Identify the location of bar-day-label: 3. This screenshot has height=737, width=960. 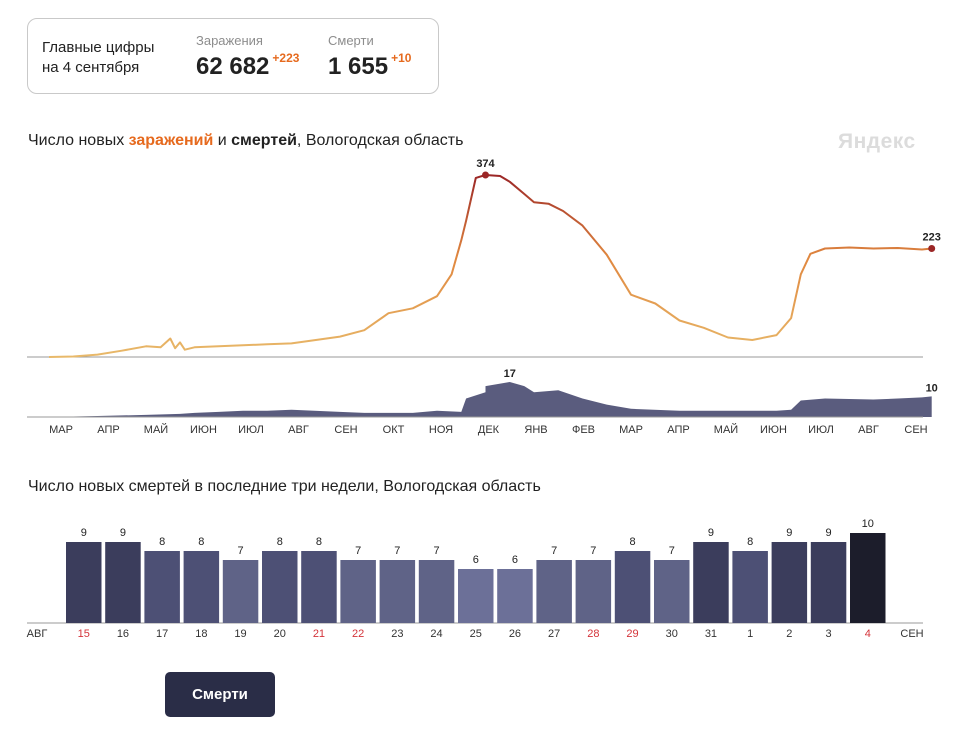
(828, 634).